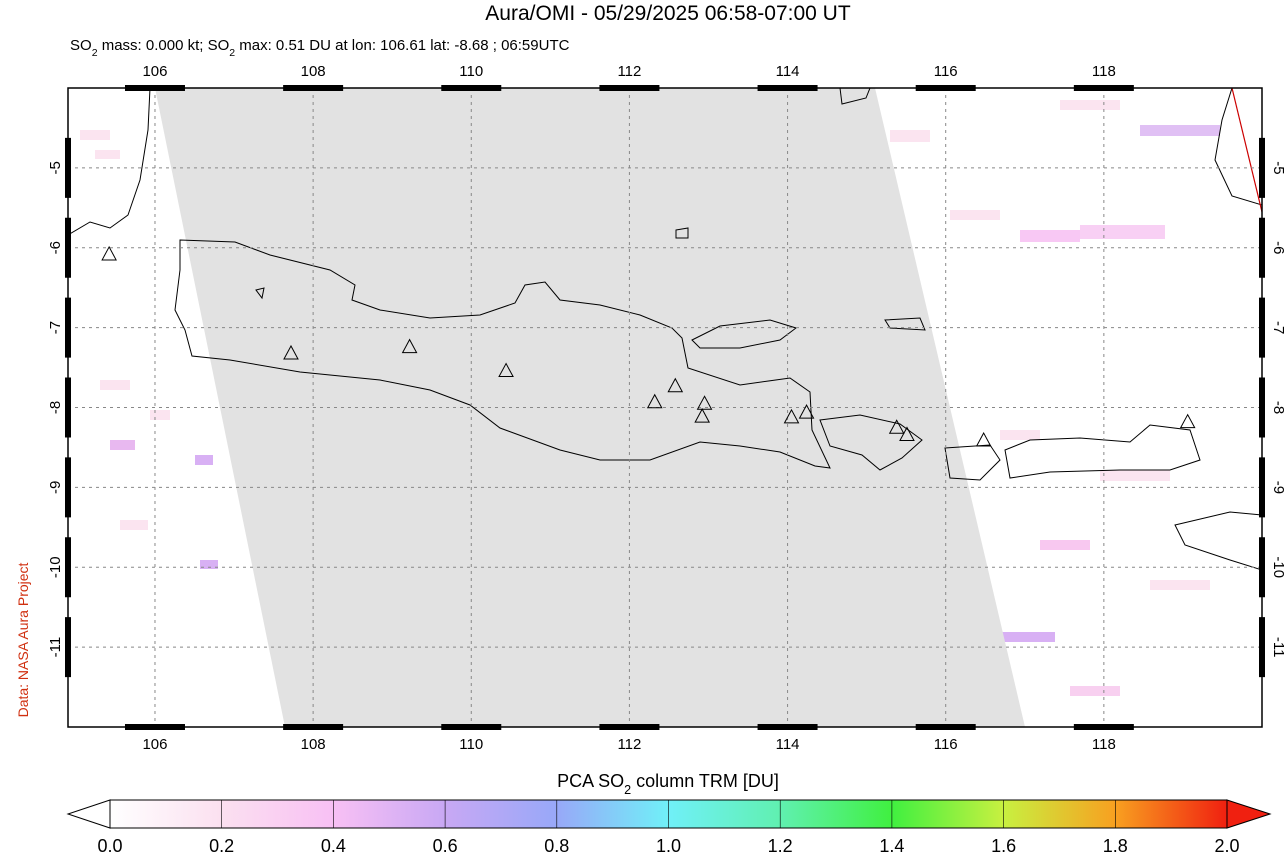 The width and height of the screenshot is (1288, 855). I want to click on y-tick-label: -10, so click(1278, 567).